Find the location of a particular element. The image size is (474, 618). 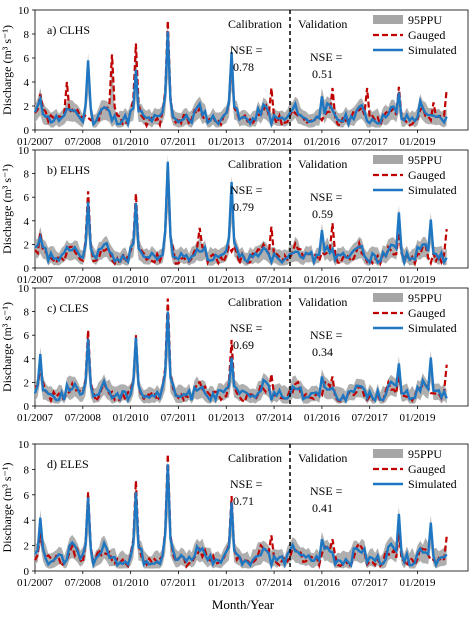

x-axis-title: Month/Year is located at coordinates (243, 604).